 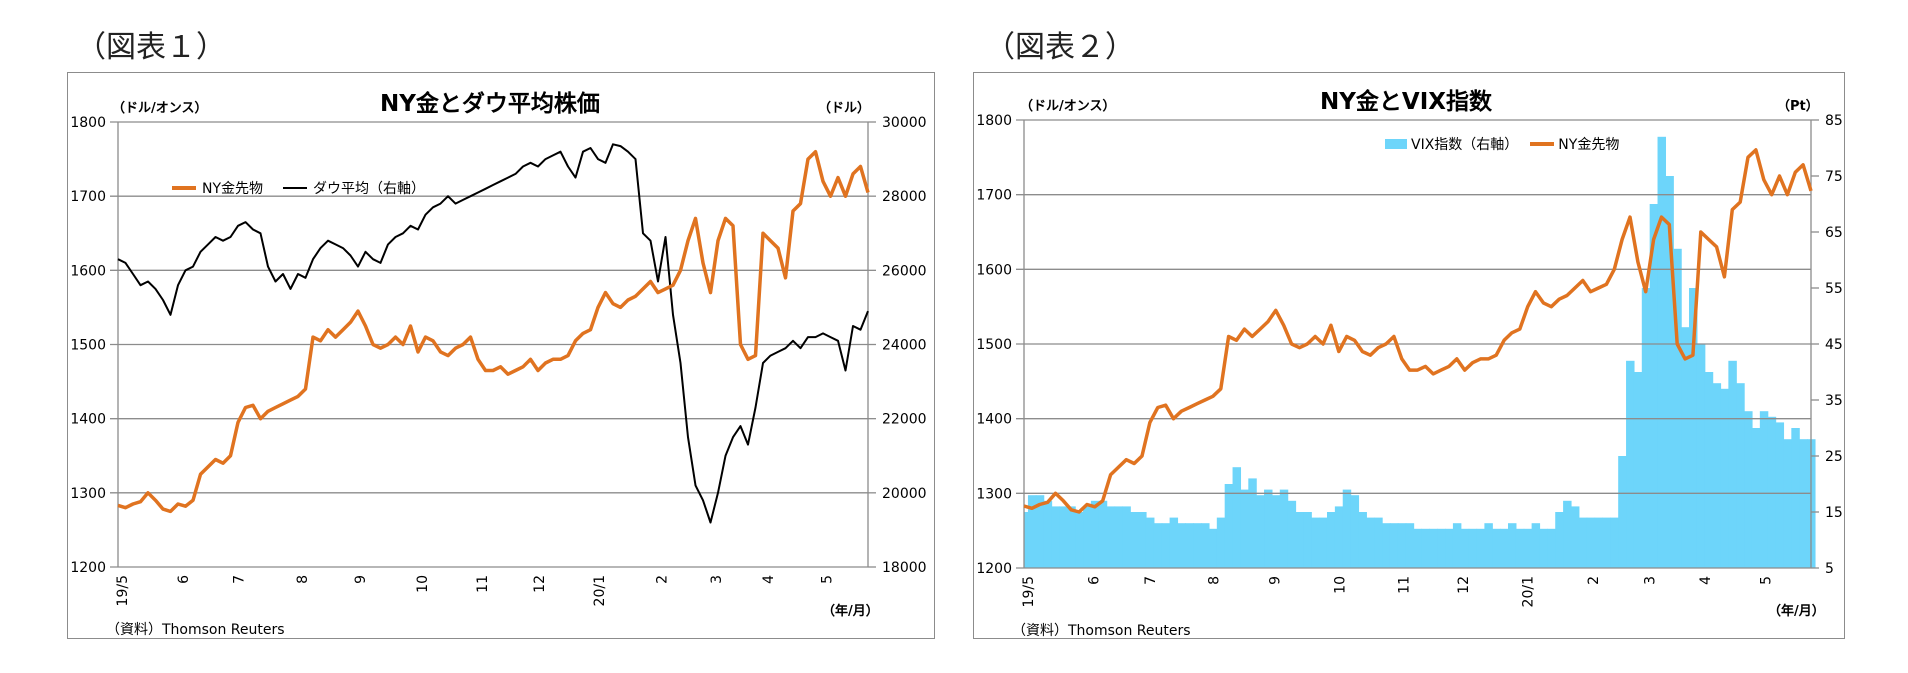 What do you see at coordinates (844, 108) in the screenshot?
I see `chart-1-right-unit: （ドル）` at bounding box center [844, 108].